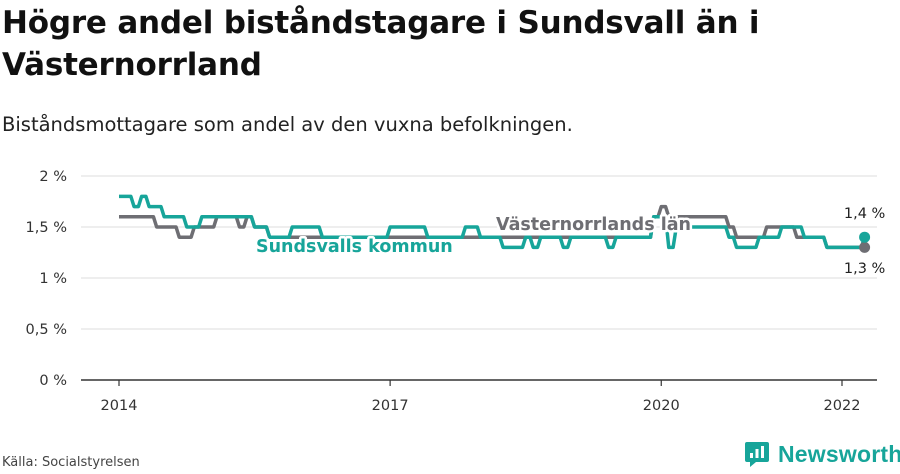  What do you see at coordinates (864, 269) in the screenshot?
I see `end-value-label: 1,3 %` at bounding box center [864, 269].